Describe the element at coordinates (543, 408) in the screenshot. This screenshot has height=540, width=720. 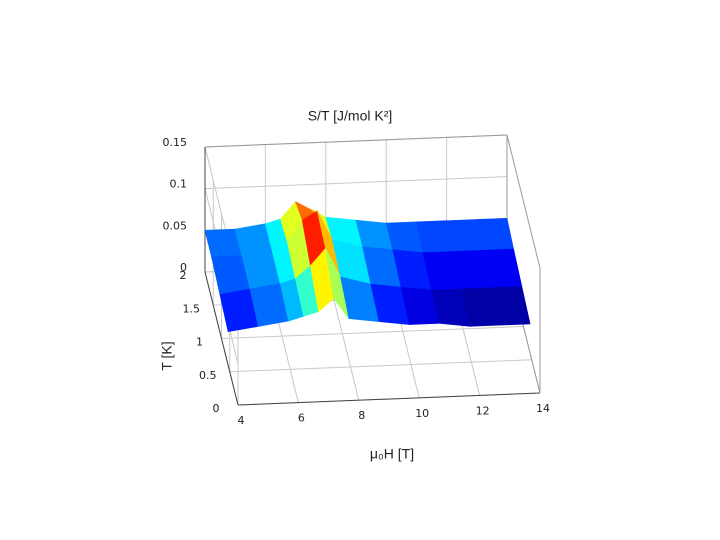
I see `x-tick-label: 14` at that location.